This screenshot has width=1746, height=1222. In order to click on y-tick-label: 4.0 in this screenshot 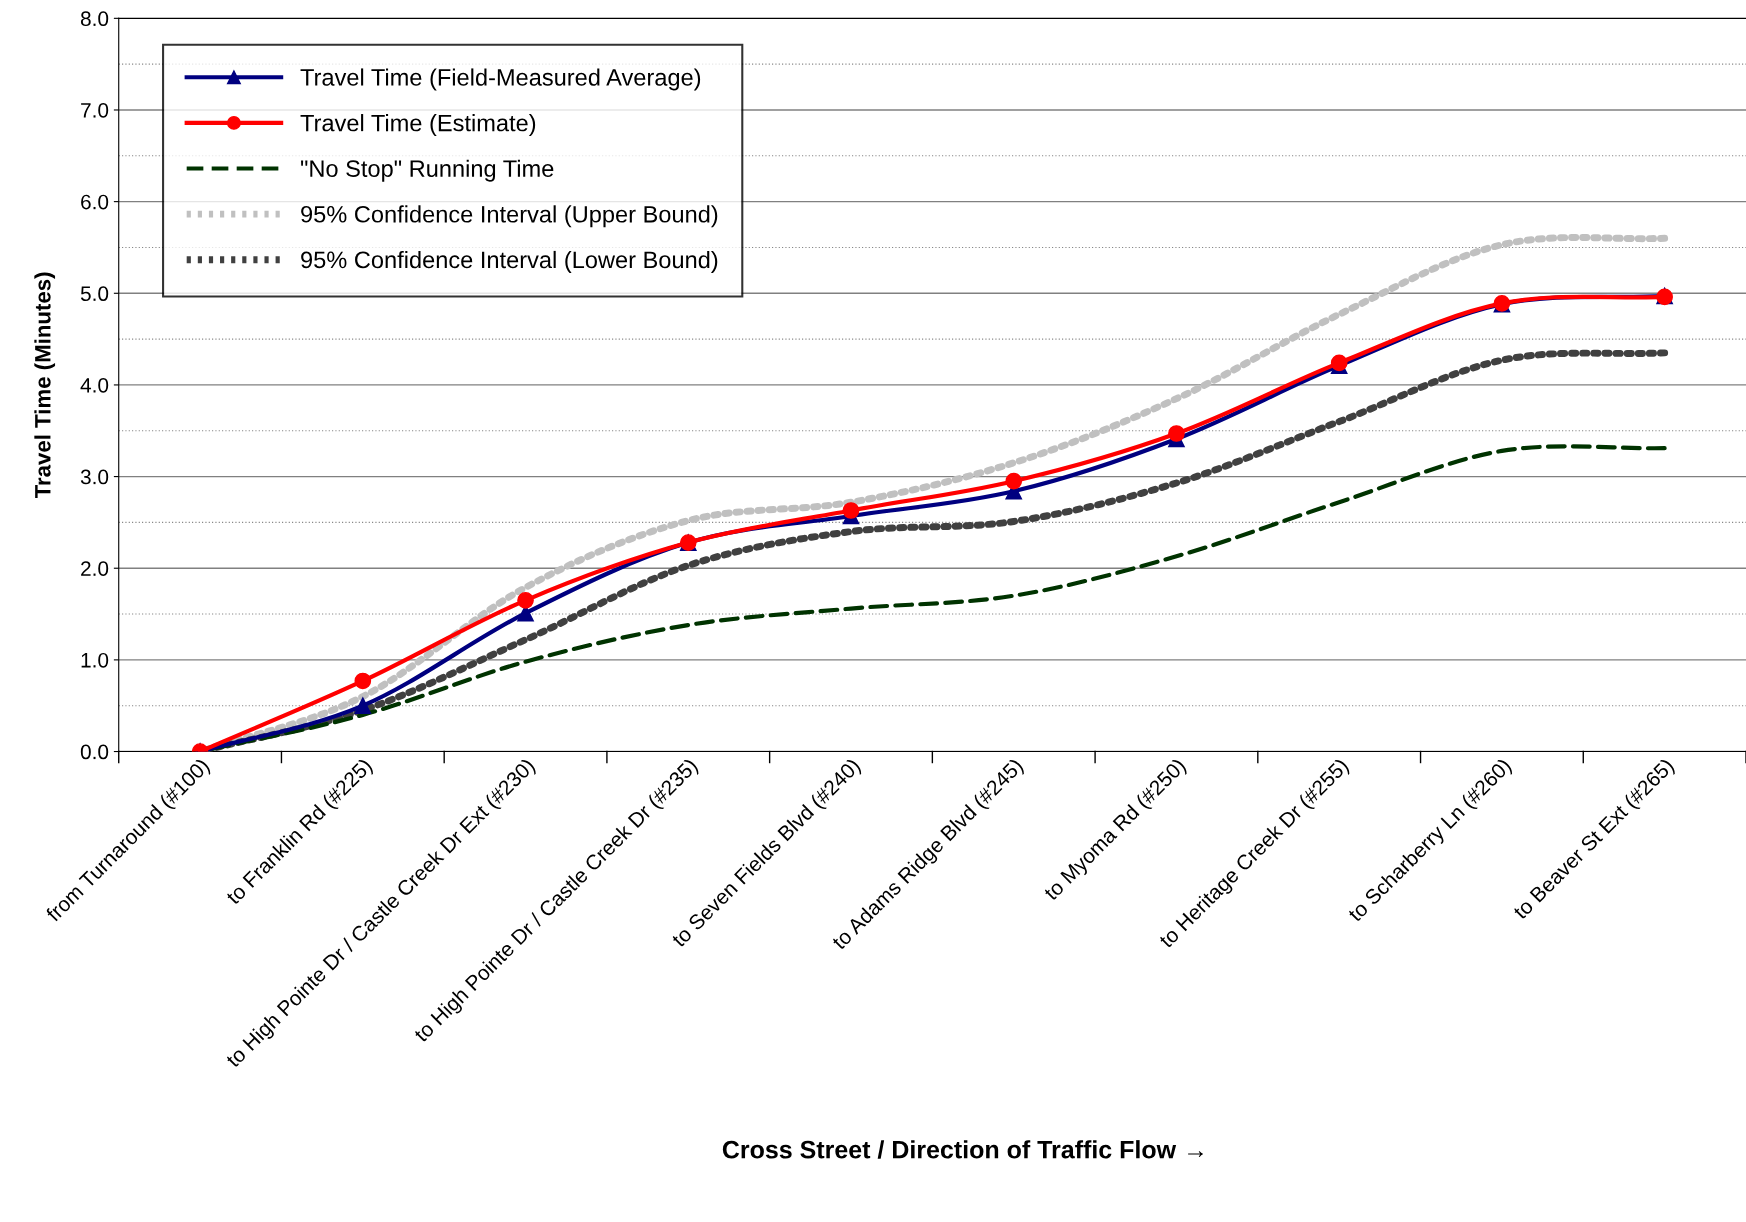, I will do `click(94, 385)`.